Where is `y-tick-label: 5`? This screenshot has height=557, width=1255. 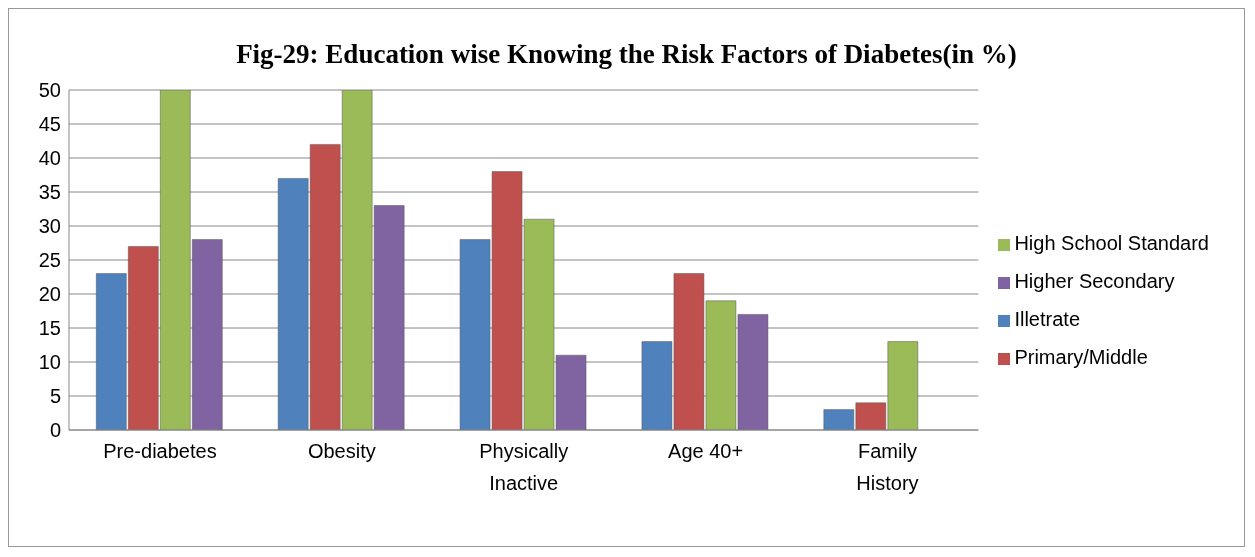 y-tick-label: 5 is located at coordinates (55, 396).